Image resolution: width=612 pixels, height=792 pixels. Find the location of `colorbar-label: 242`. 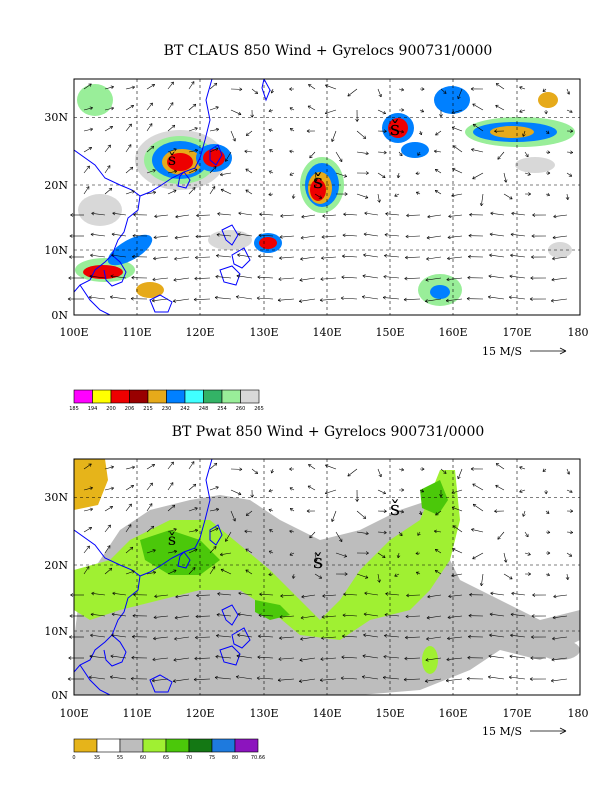

colorbar-label: 242 is located at coordinates (185, 409).